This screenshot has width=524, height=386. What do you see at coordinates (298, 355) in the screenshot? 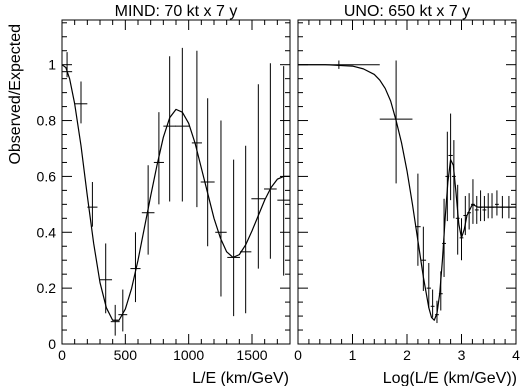
I see `x-tick-label-uno: 0` at bounding box center [298, 355].